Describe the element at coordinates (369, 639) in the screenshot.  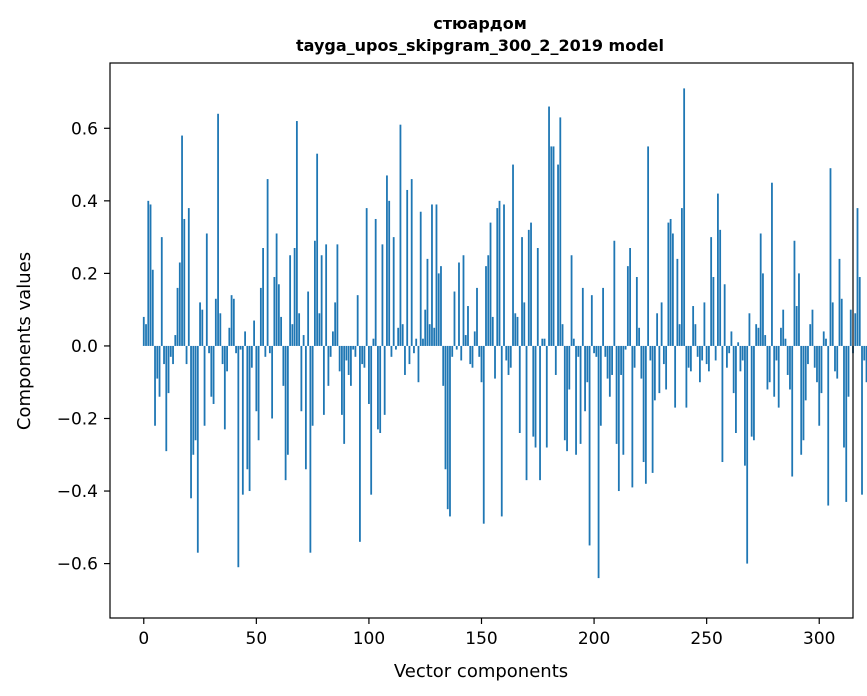
I see `x-tick-label: 100` at that location.